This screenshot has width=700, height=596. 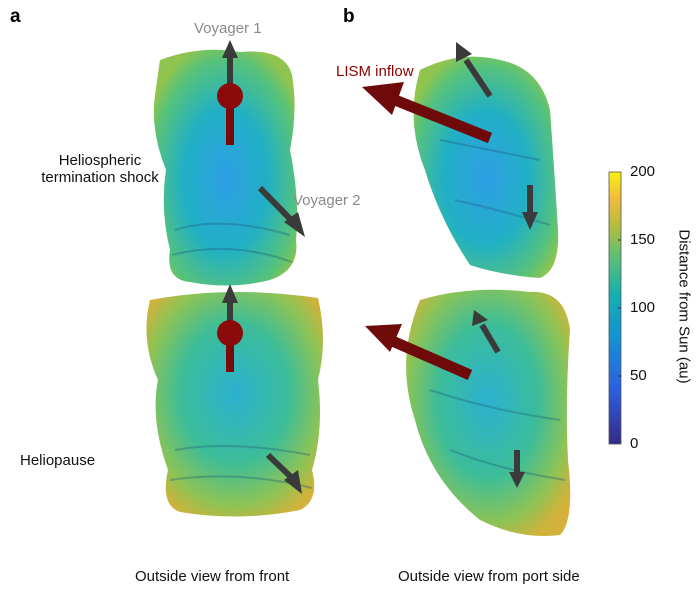 What do you see at coordinates (234, 404) in the screenshot?
I see `heliopause-front-surface` at bounding box center [234, 404].